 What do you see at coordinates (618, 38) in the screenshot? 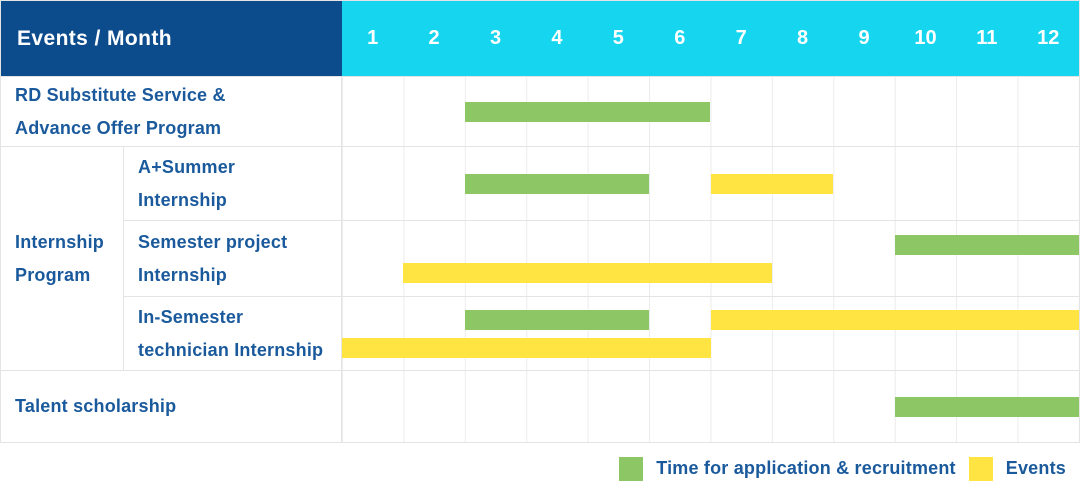
I see `month-header-5: 5` at bounding box center [618, 38].